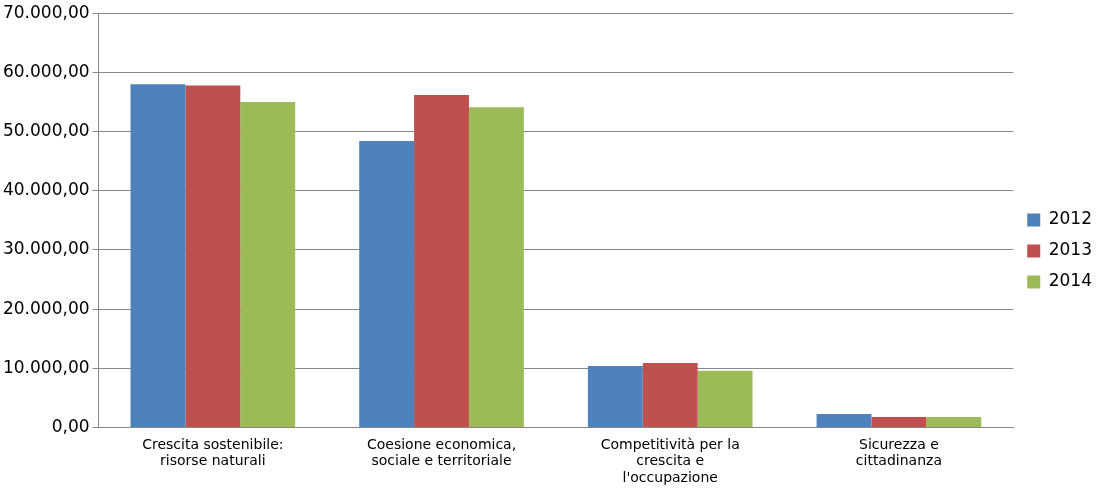  Describe the element at coordinates (1070, 249) in the screenshot. I see `legend-label: 2013` at that location.